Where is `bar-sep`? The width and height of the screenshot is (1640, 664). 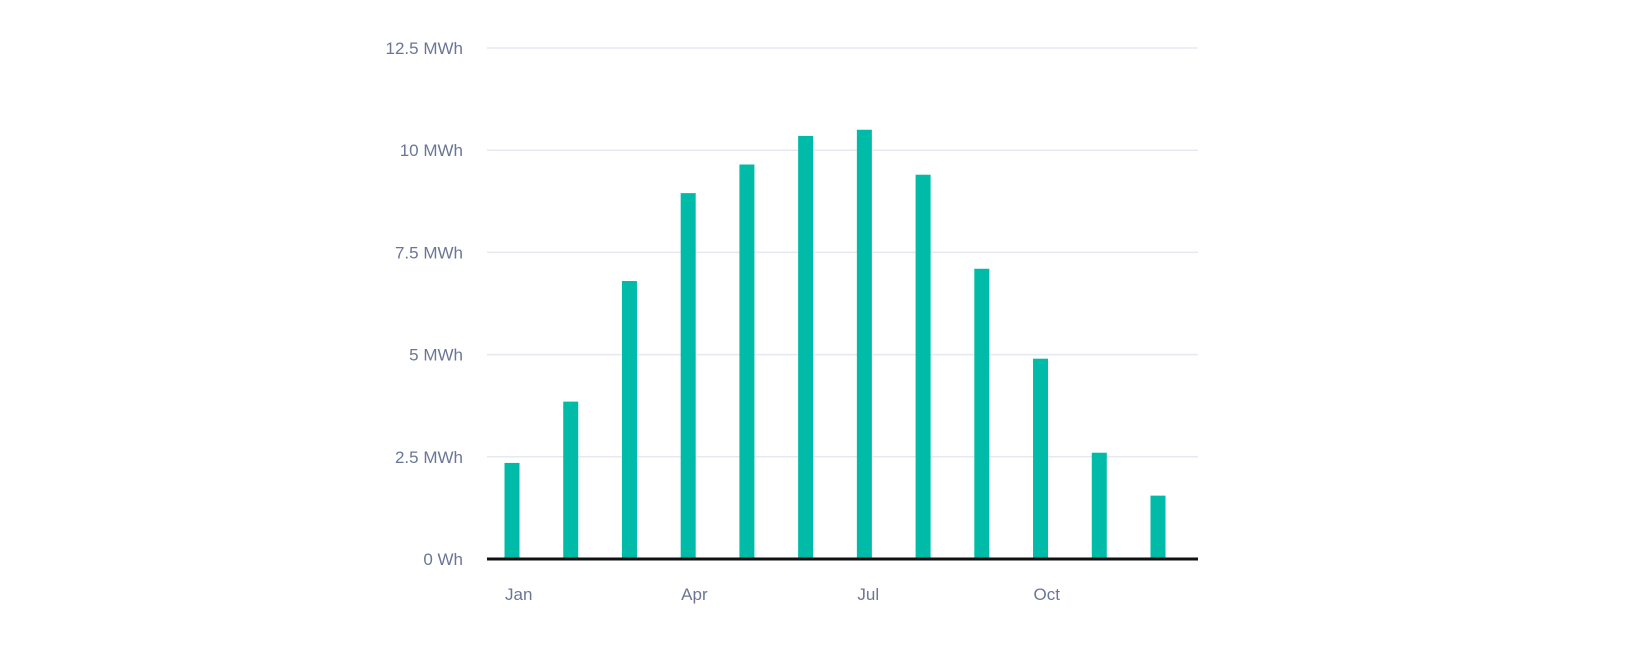 bar-sep is located at coordinates (982, 413).